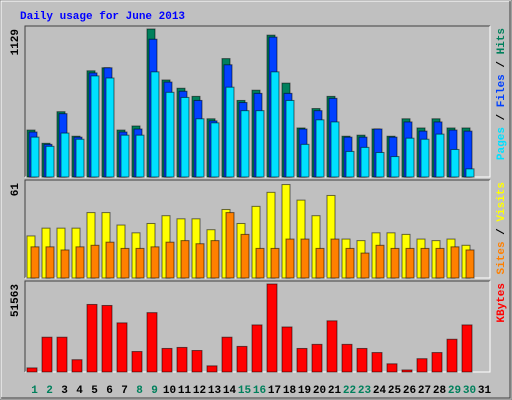 This screenshot has width=512, height=400. Describe the element at coordinates (49, 391) in the screenshot. I see `x-tick-label: 2` at that location.